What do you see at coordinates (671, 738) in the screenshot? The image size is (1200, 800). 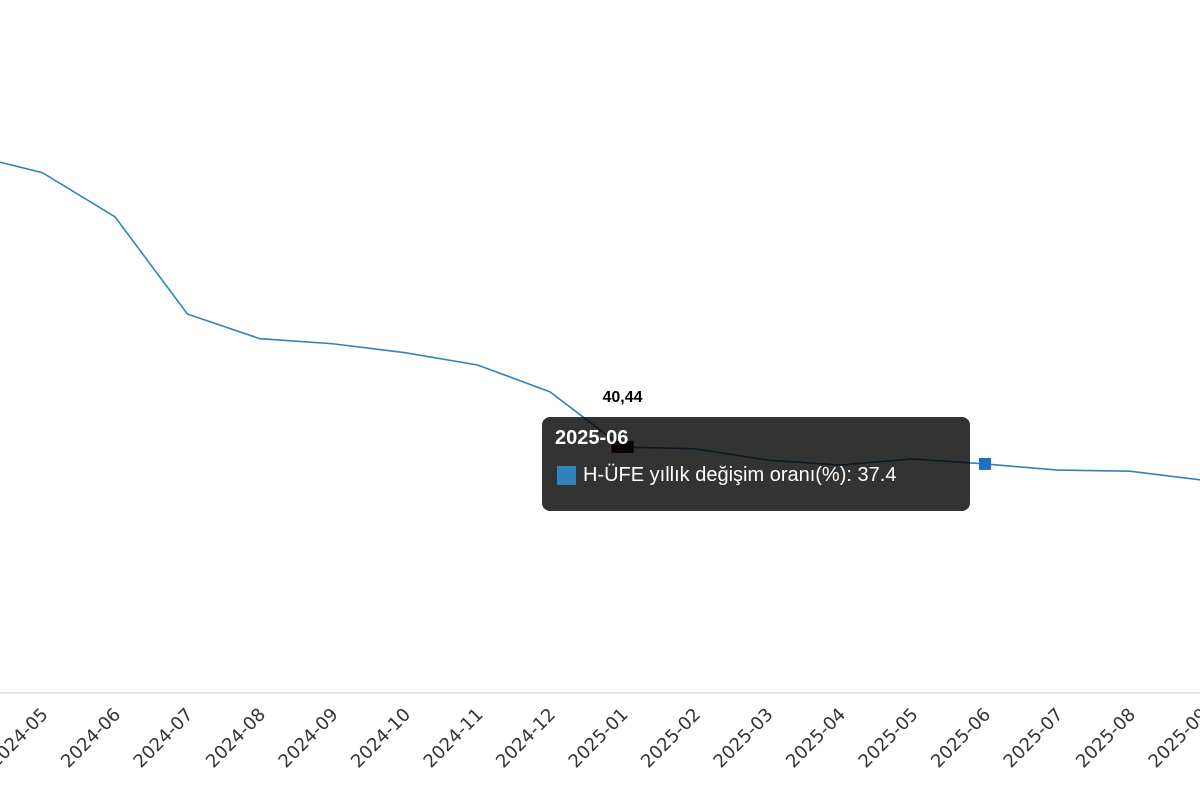 I see `x-tick-label: 2025-02` at bounding box center [671, 738].